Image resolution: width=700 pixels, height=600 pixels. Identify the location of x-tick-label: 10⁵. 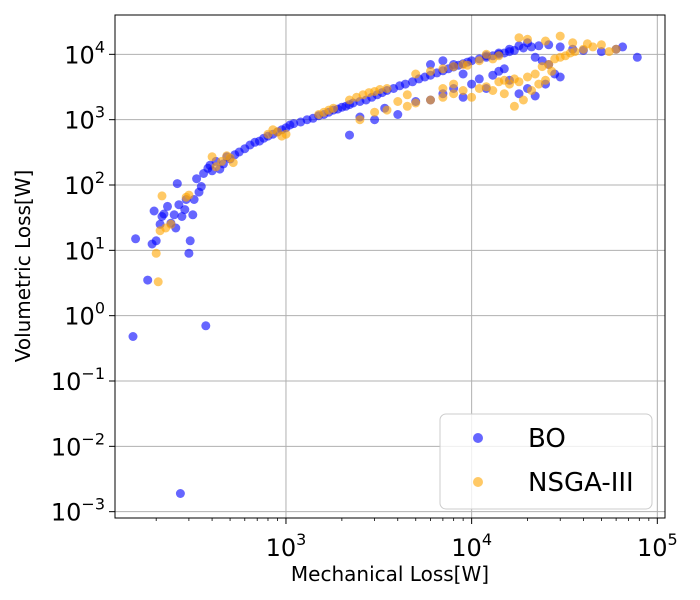
(657, 546).